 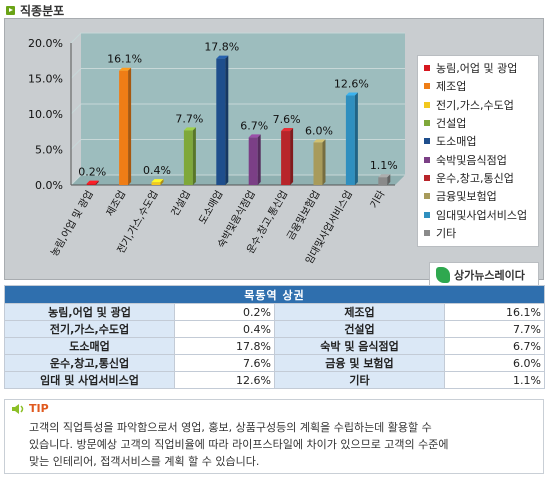 I want to click on data-label: 17.8%, so click(x=221, y=47).